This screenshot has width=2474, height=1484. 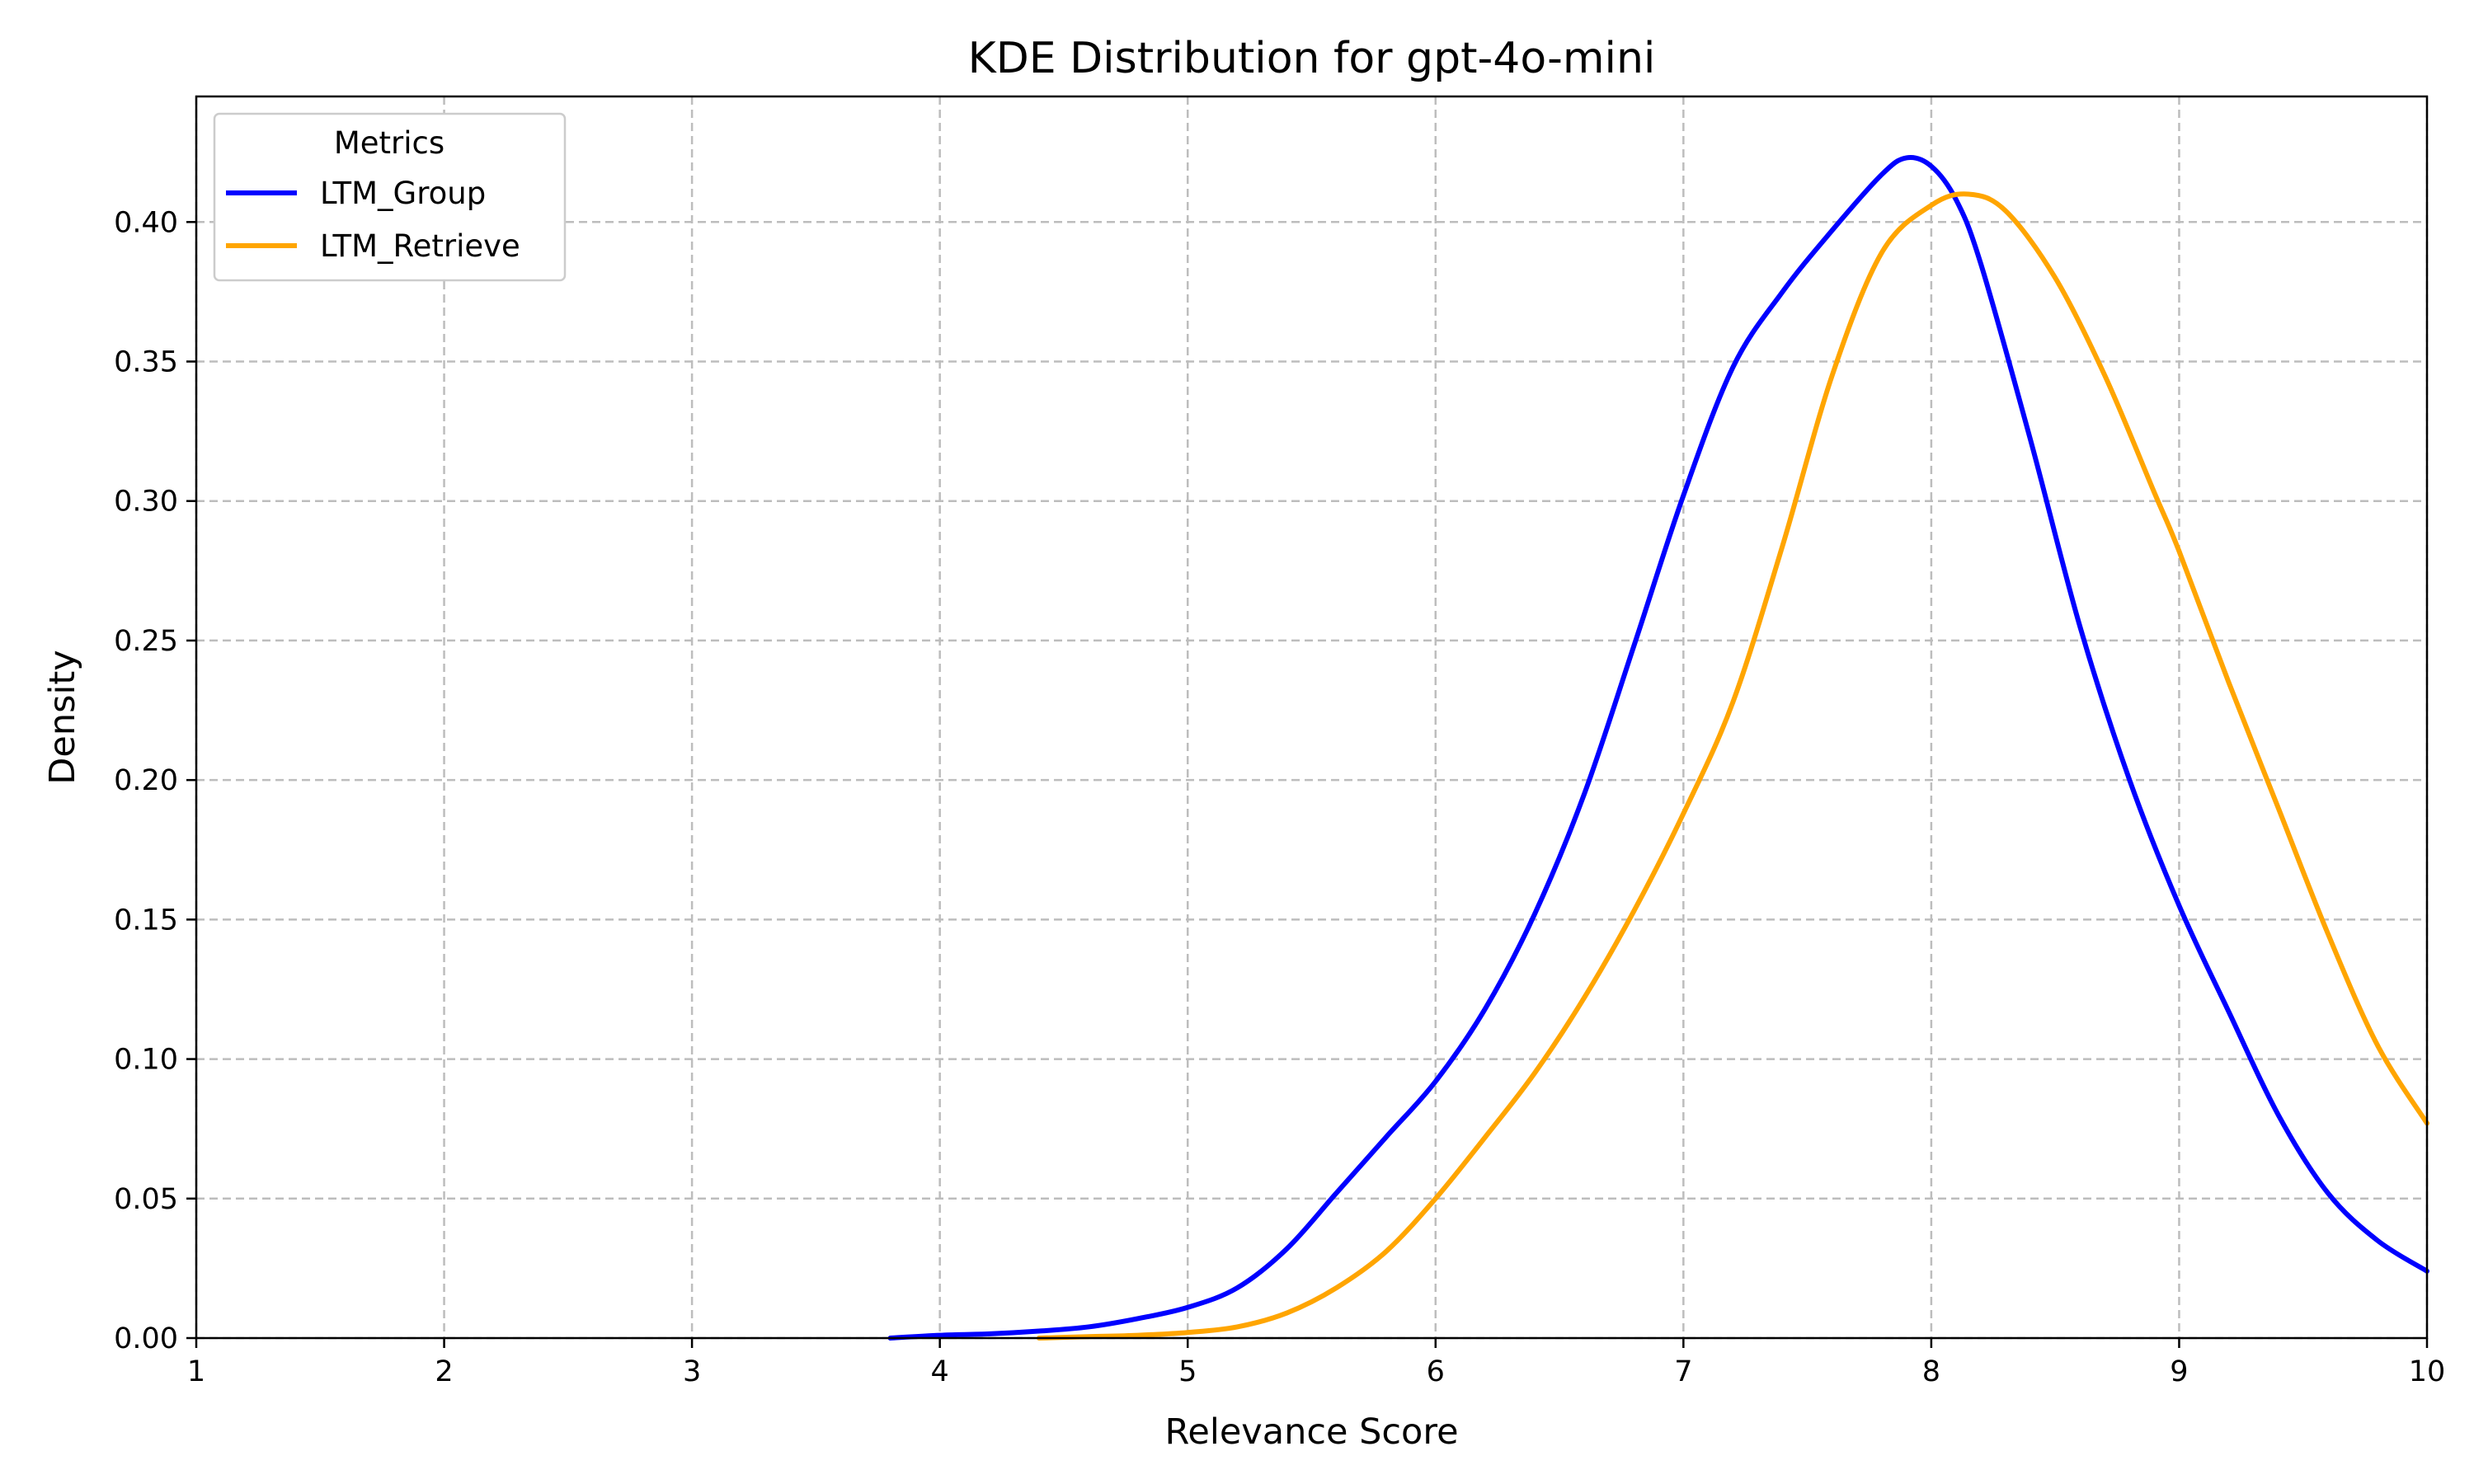 I want to click on y-tick-label: 0.40, so click(x=146, y=222).